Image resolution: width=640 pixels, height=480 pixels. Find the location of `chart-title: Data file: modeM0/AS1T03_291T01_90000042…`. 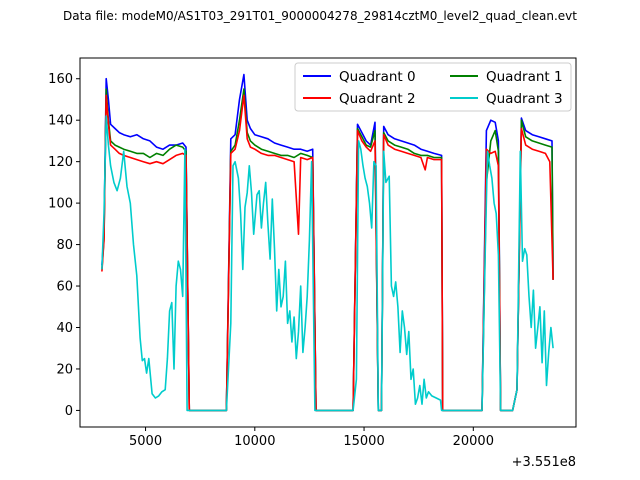

chart-title: Data file: modeM0/AS1T03_291T01_90000042… is located at coordinates (320, 16).